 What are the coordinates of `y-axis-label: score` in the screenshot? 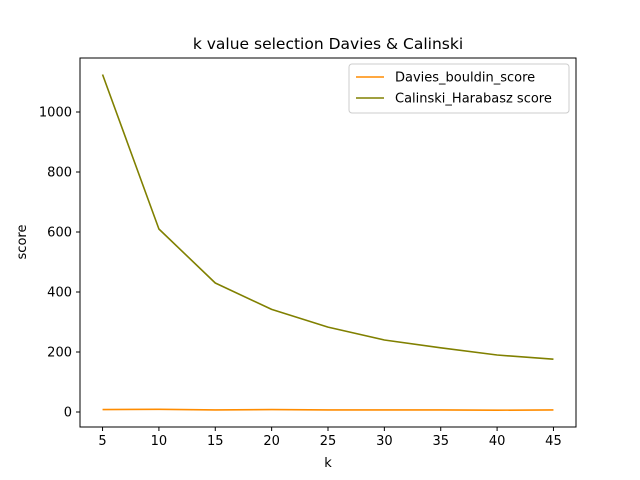 It's located at (22, 242).